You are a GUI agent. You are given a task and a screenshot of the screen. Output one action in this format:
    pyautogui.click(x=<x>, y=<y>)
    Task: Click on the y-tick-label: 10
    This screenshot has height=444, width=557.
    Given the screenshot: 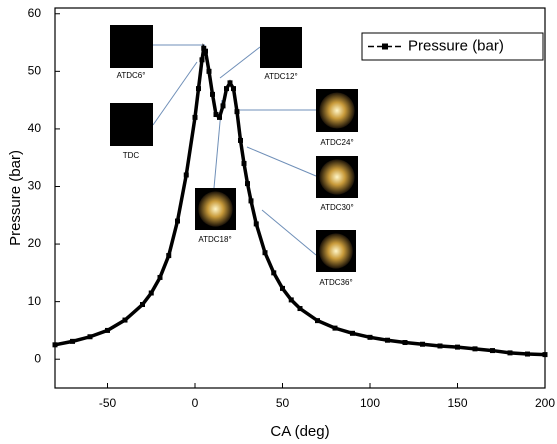 What is the action you would take?
    pyautogui.click(x=35, y=301)
    